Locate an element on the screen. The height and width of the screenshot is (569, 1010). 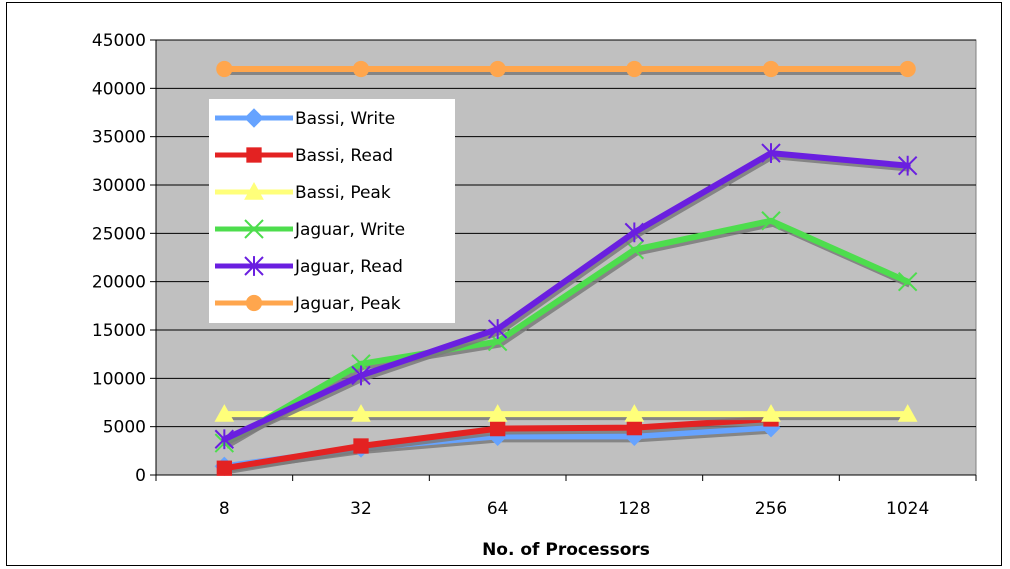
legend is located at coordinates (332, 211).